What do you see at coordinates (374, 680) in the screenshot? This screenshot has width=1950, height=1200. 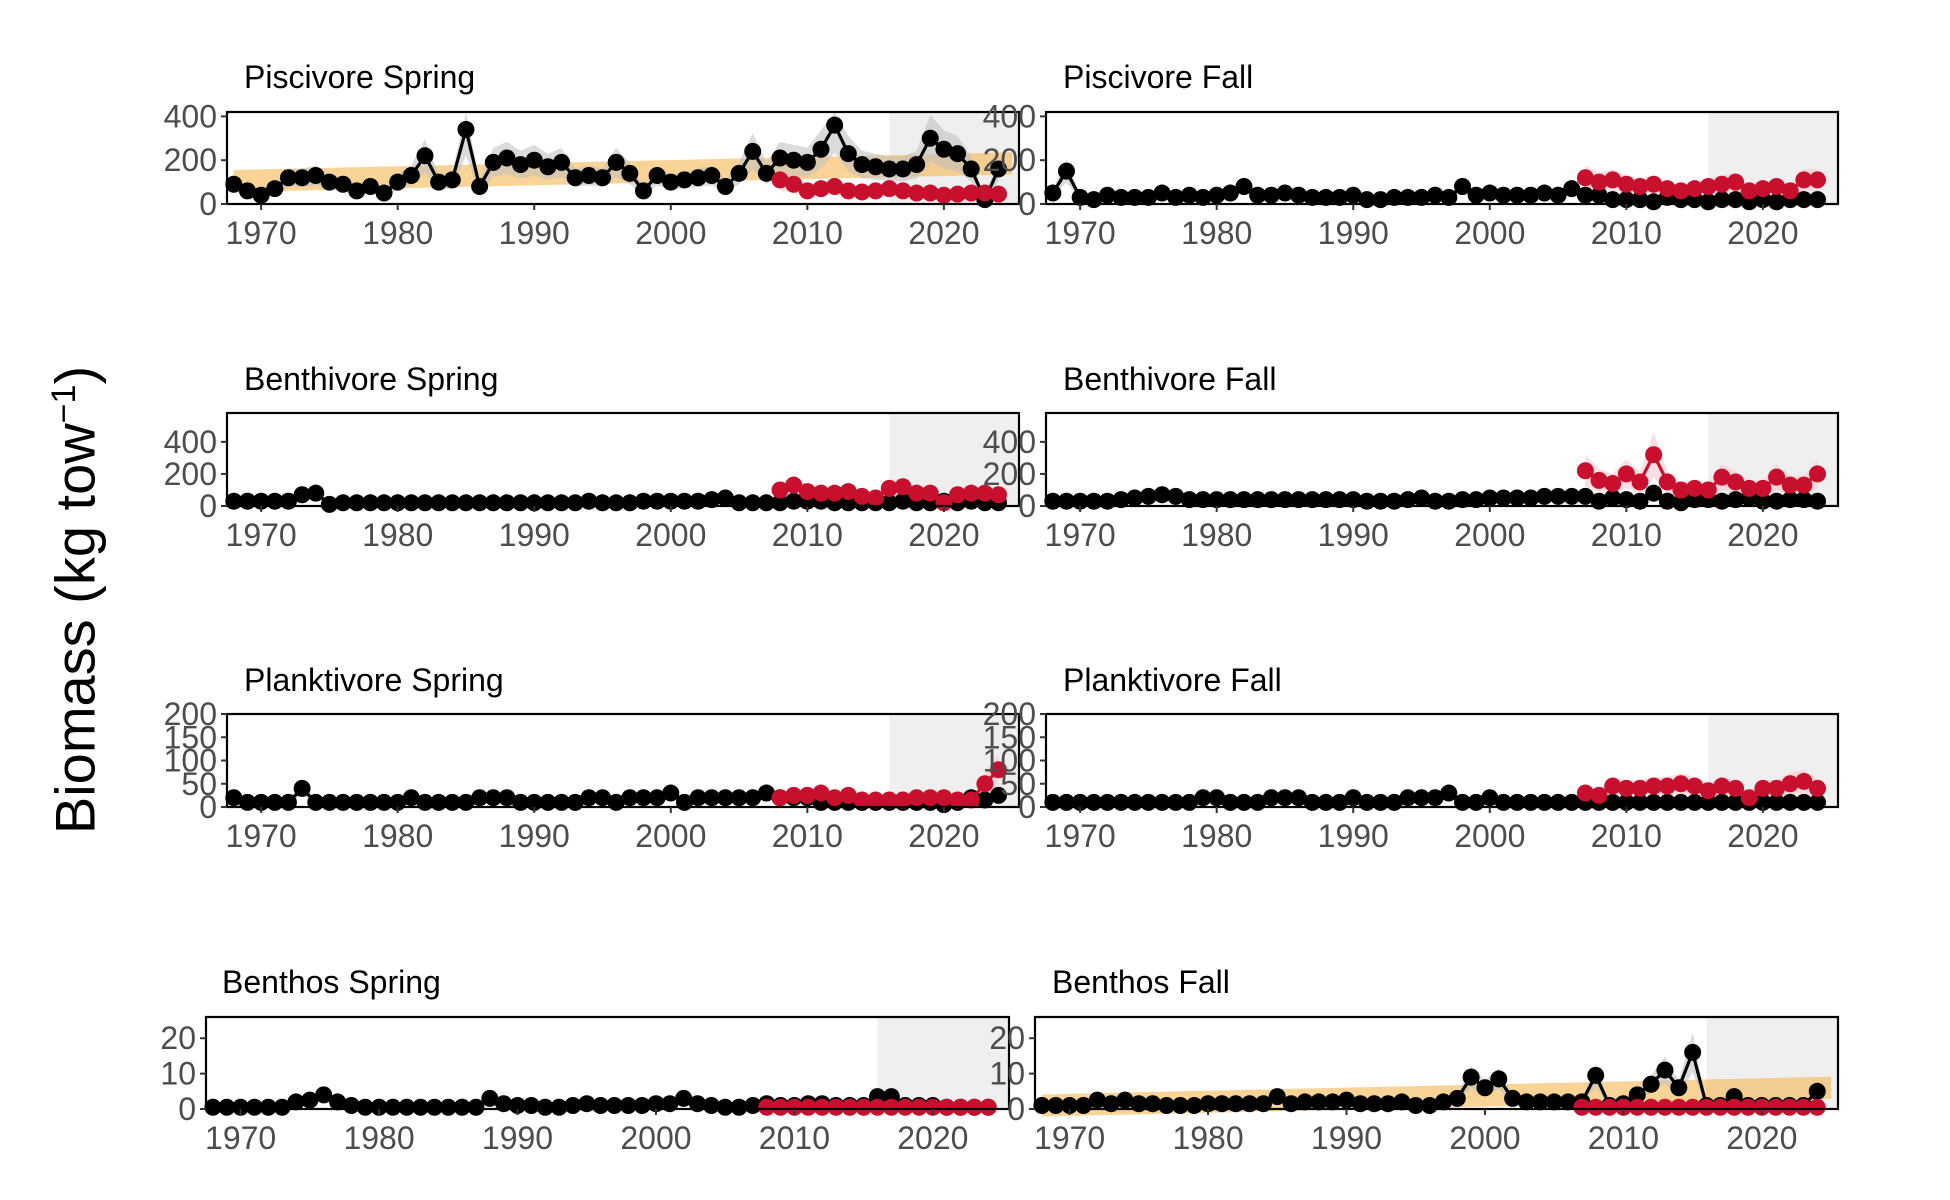 I see `panel-title: Planktivore Spring` at bounding box center [374, 680].